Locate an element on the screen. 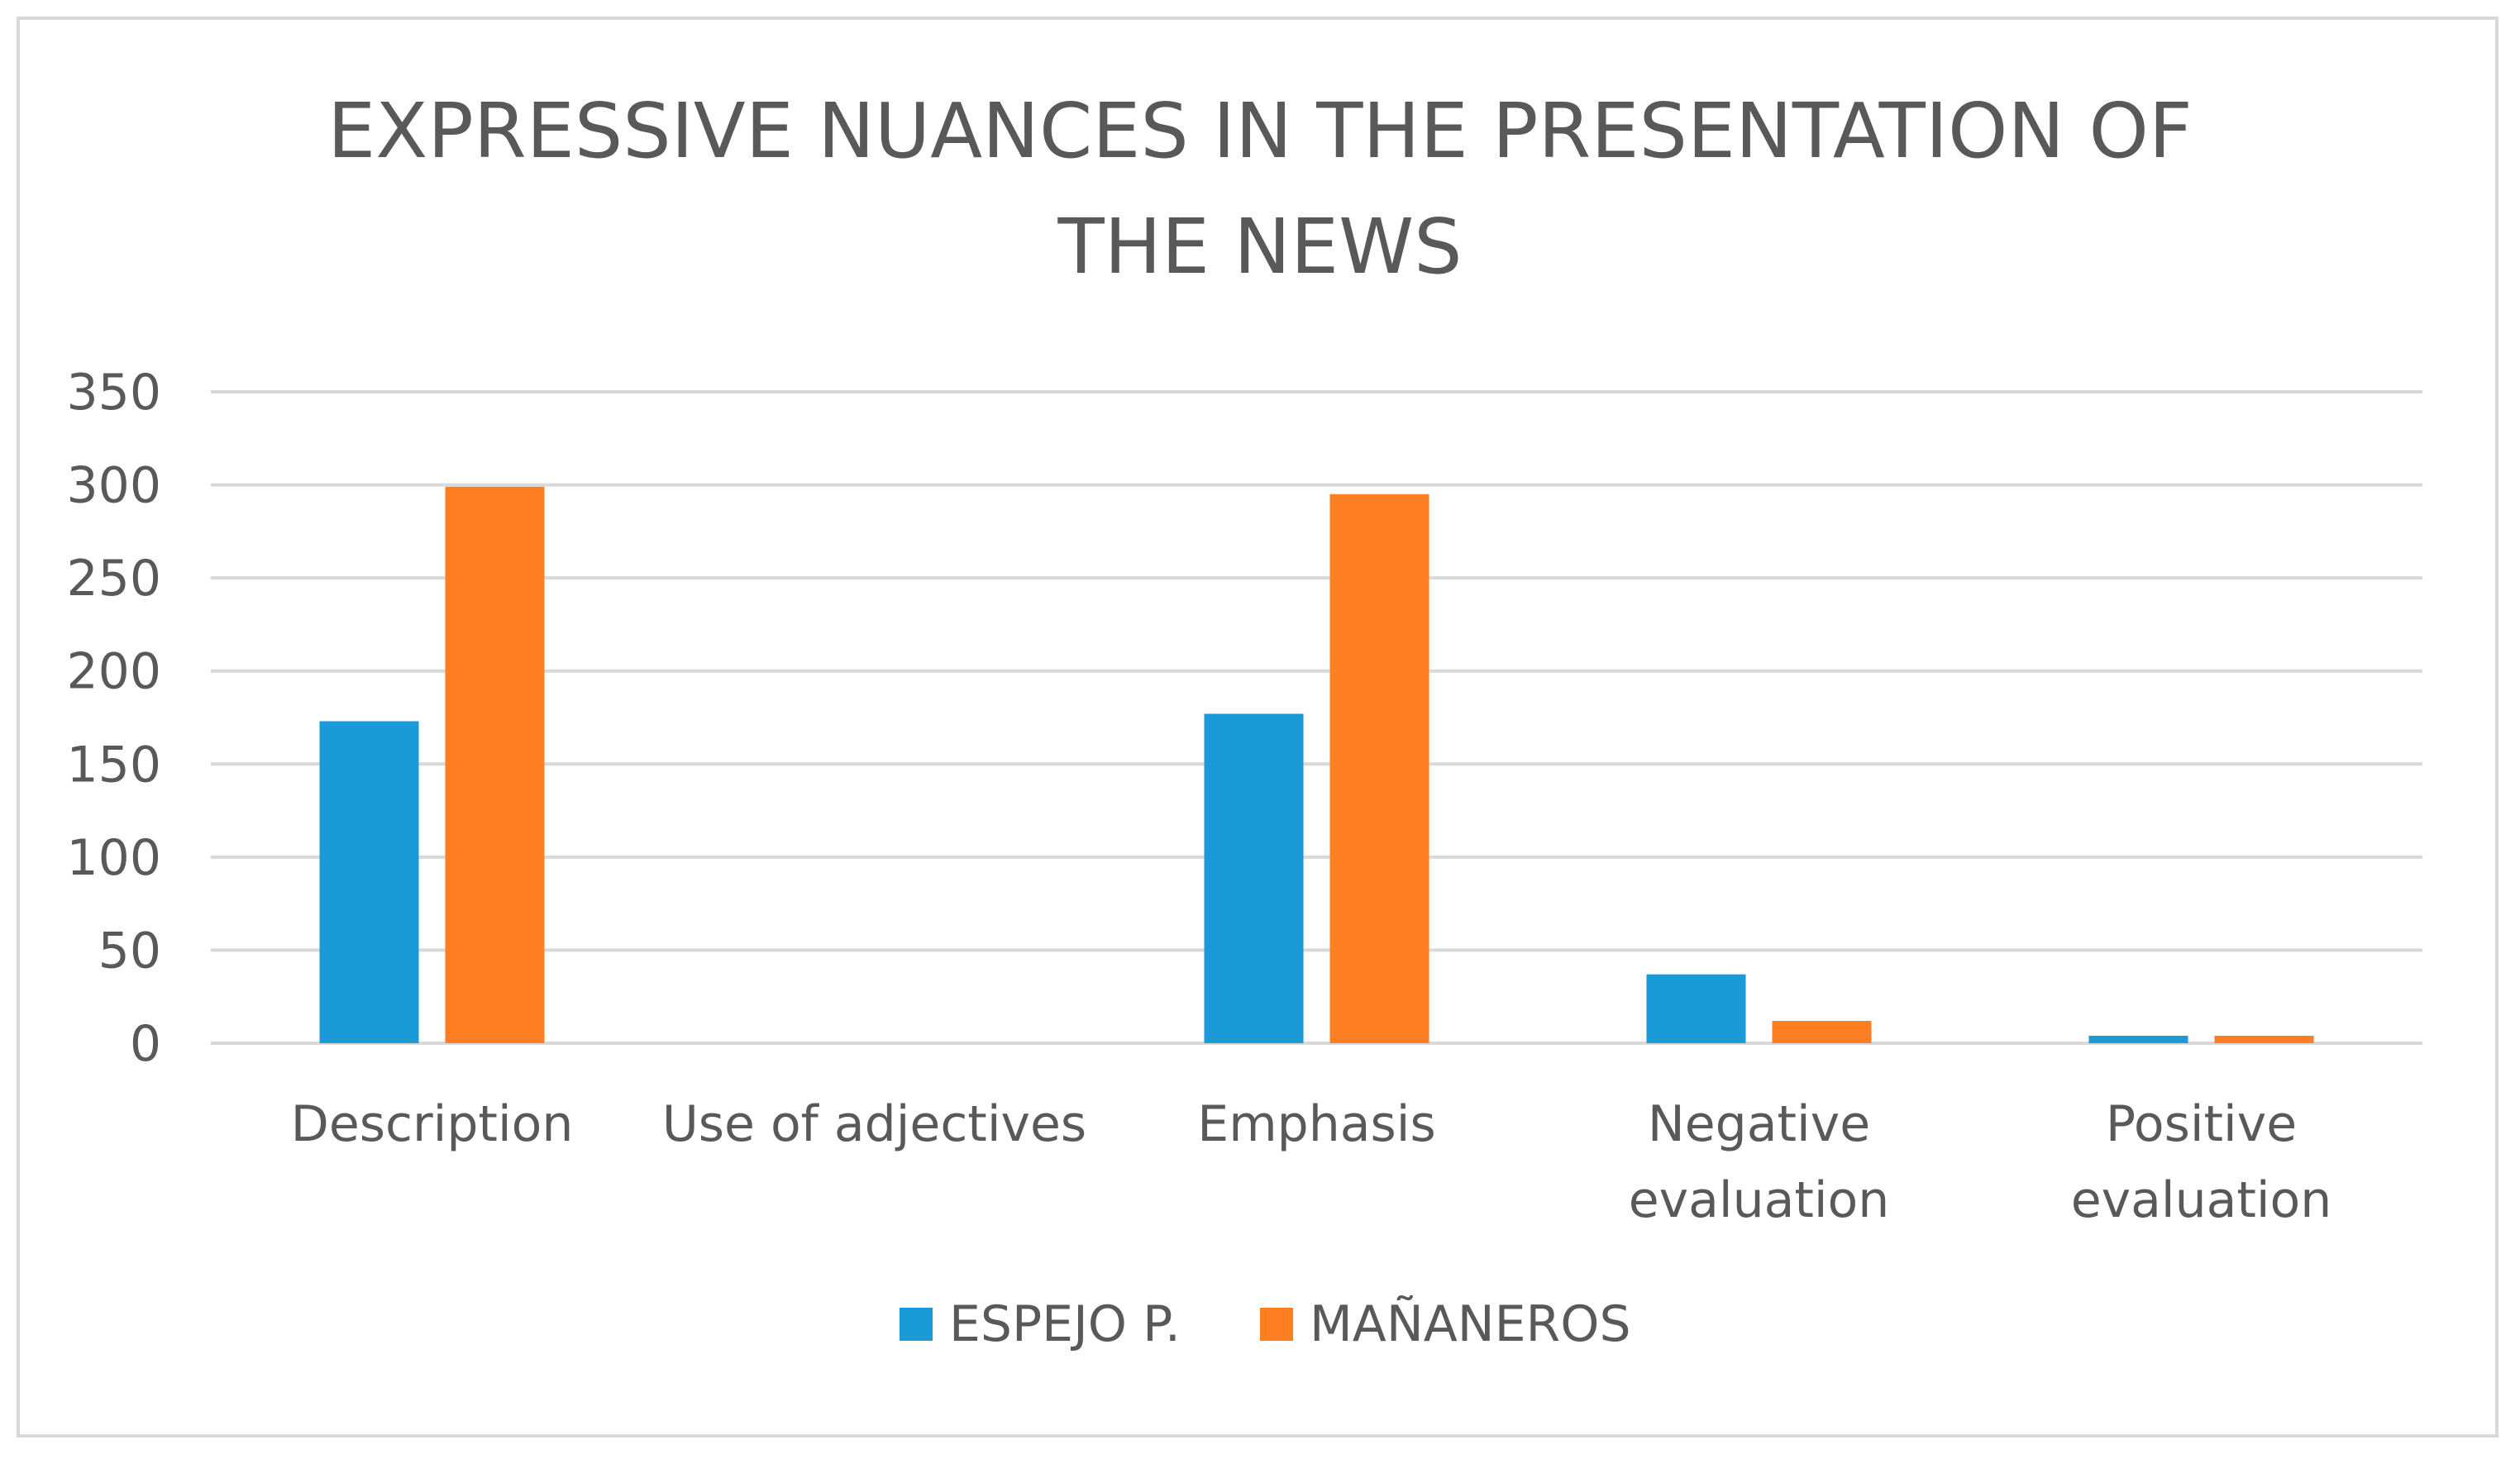 The width and height of the screenshot is (2520, 1459). bar-espejo-p-positive-evaluation is located at coordinates (2138, 1039).